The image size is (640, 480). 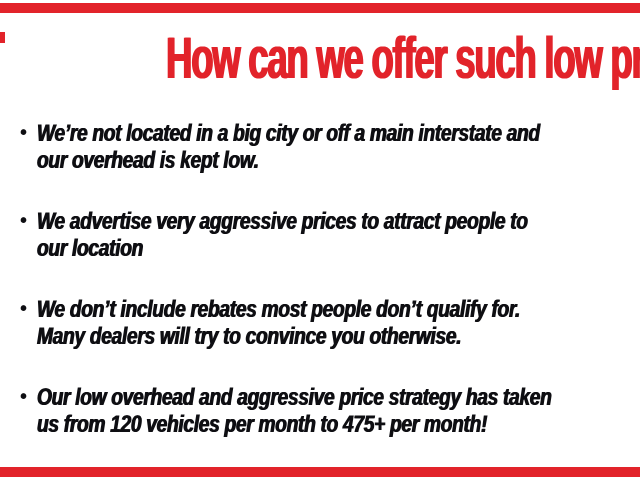 I want to click on bullet-line: our overhead is kept low., so click(x=148, y=160).